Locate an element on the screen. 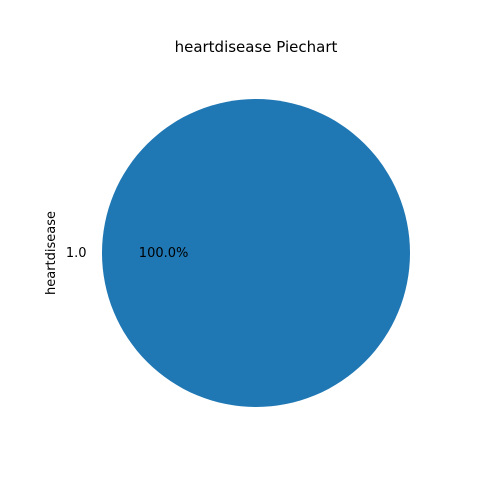 The image size is (500, 500). y-axis-label: heartdisease is located at coordinates (51, 253).